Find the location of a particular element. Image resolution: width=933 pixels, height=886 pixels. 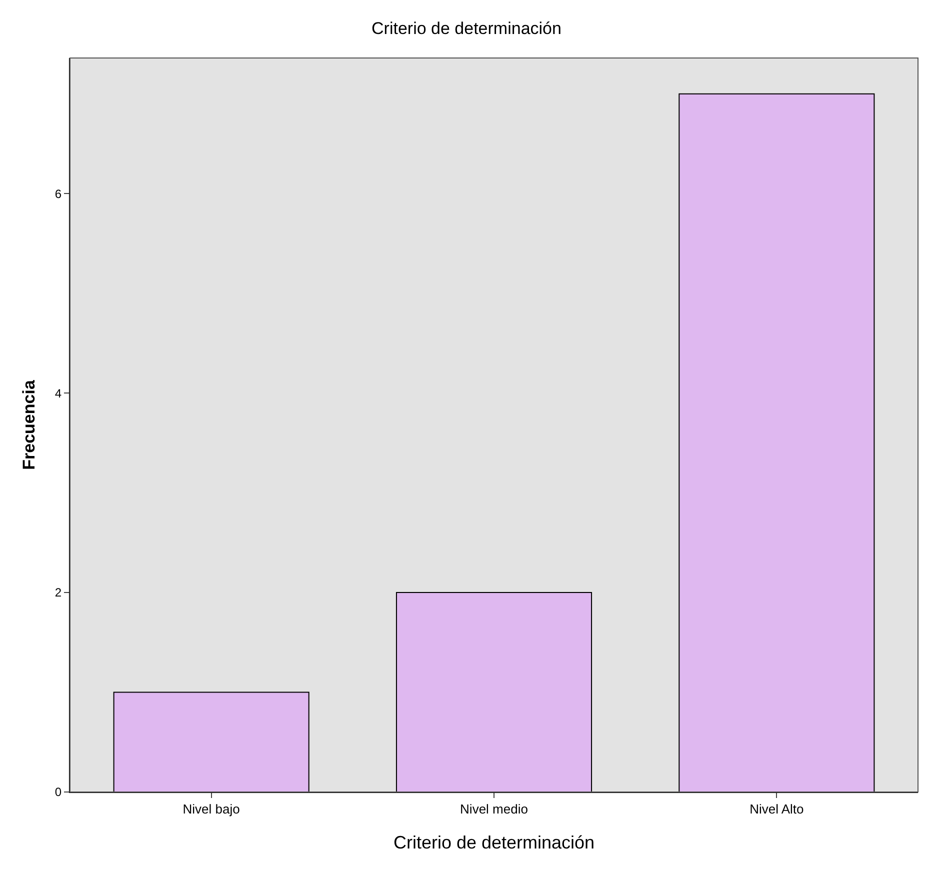

chart-title: Criterio de determinación is located at coordinates (467, 28).